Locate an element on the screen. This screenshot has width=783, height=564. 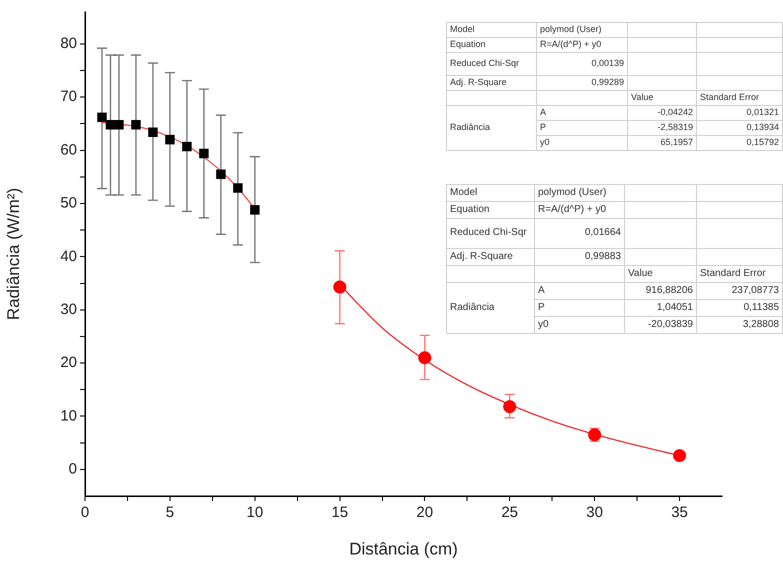
text: 0,11385 is located at coordinates (739, 308).